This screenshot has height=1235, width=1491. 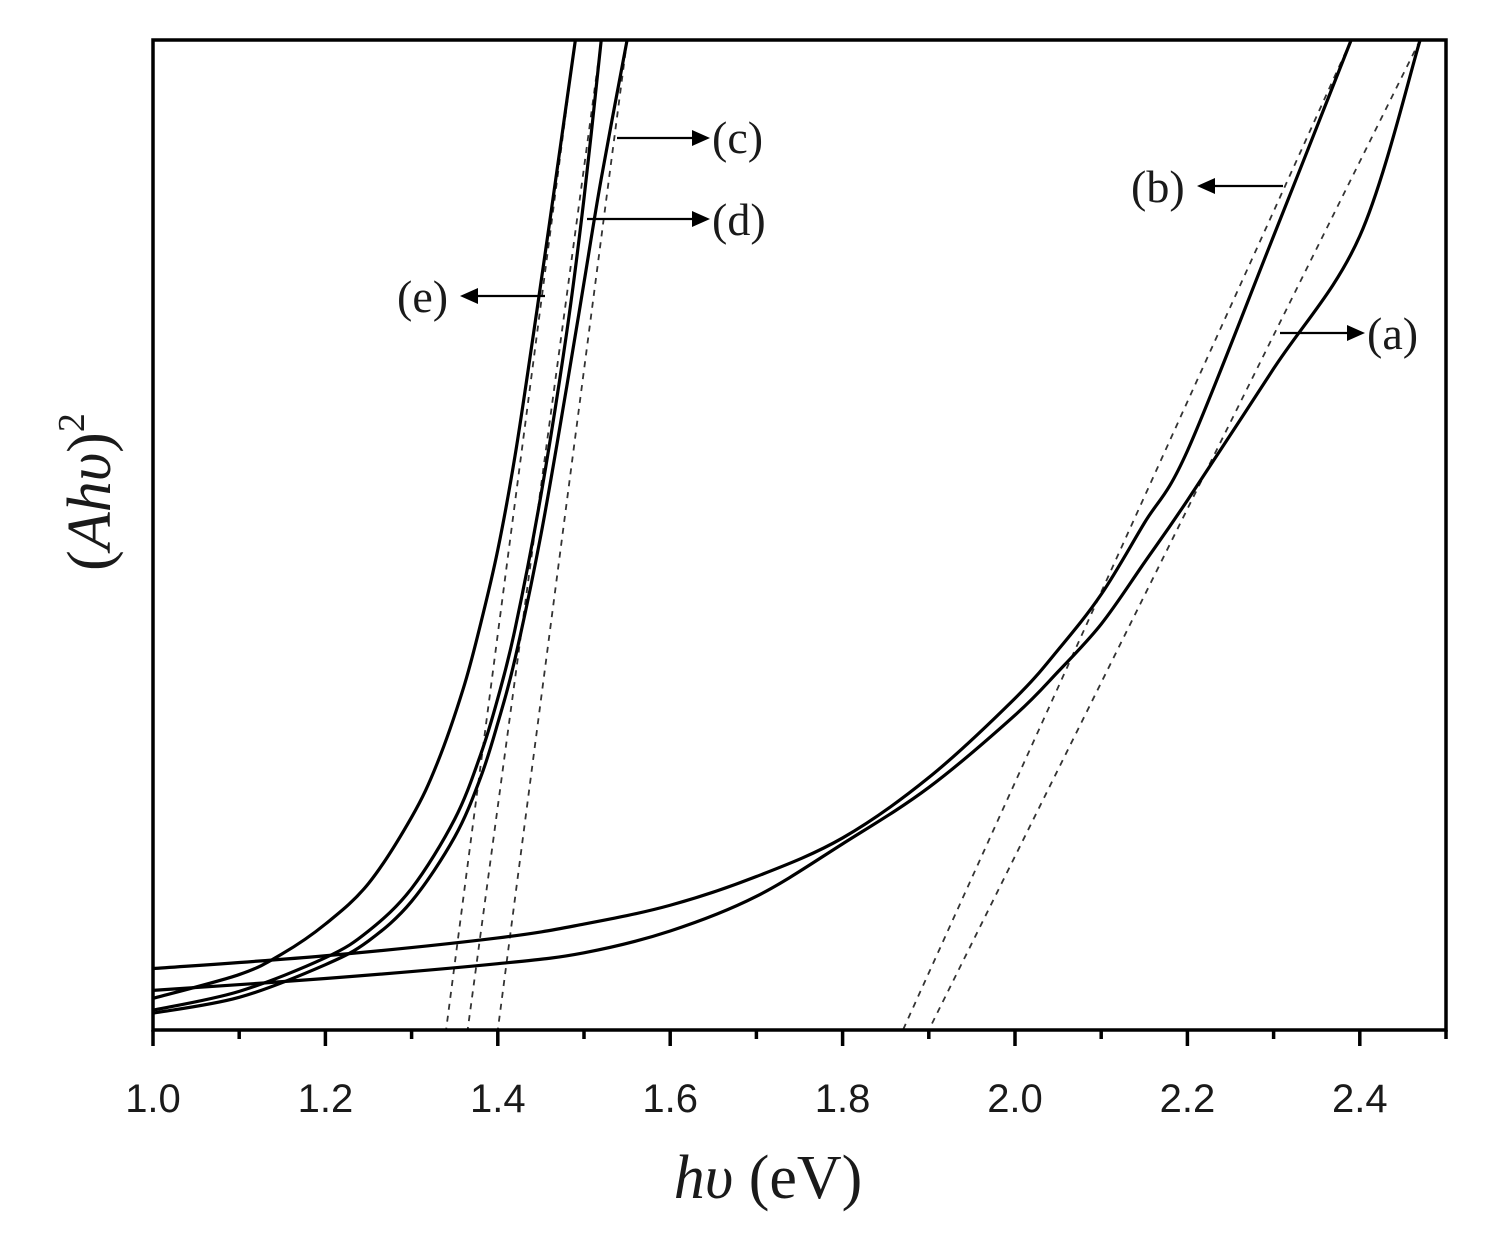 What do you see at coordinates (1188, 1099) in the screenshot?
I see `x-tick-label: 2.2` at bounding box center [1188, 1099].